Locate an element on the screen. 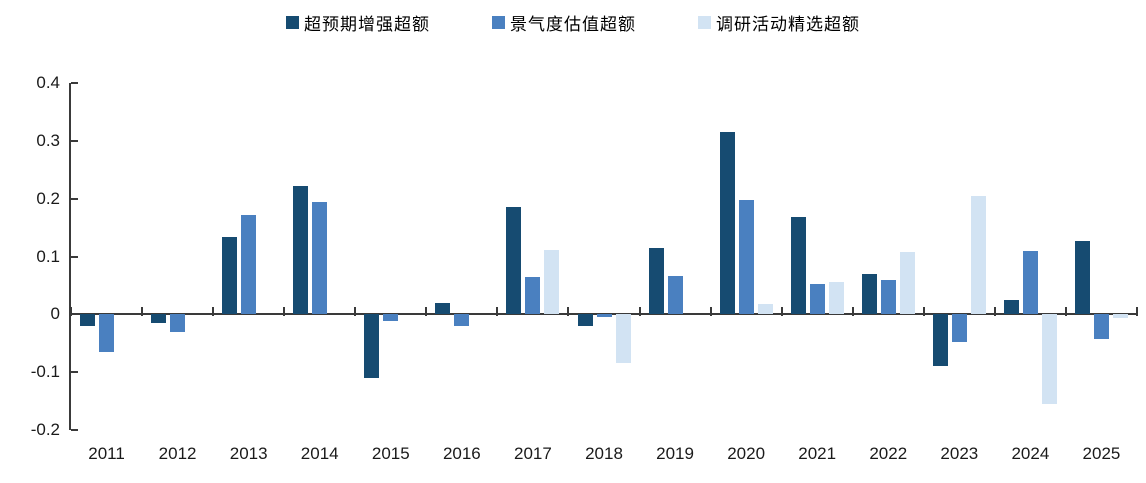 This screenshot has width=1146, height=483. legend-item: 景气度估值超额 is located at coordinates (564, 22).